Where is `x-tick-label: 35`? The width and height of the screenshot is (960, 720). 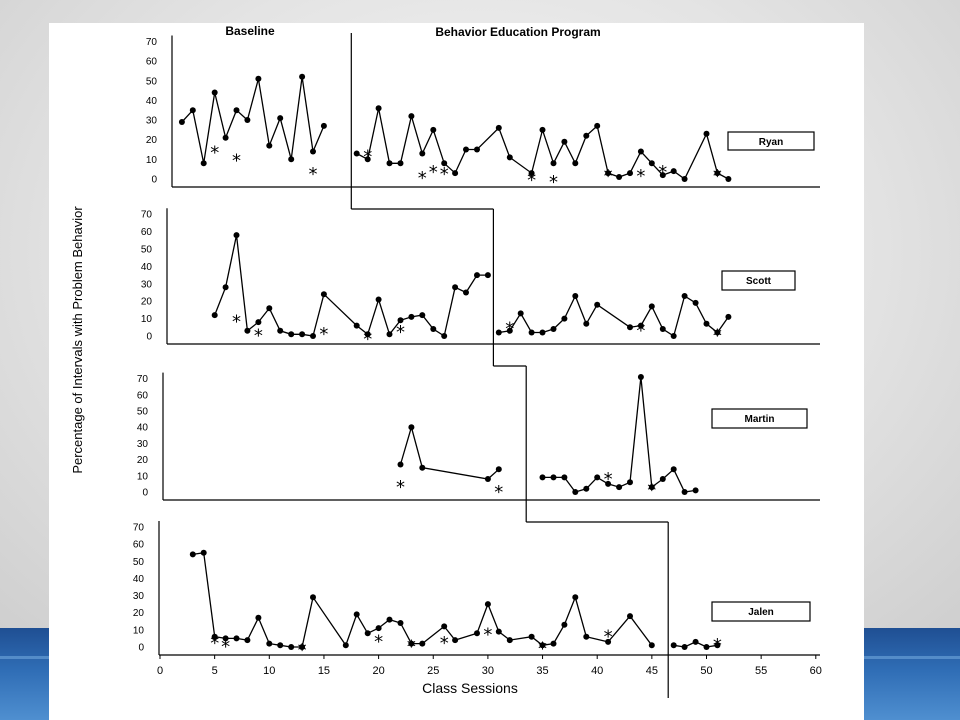 x-tick-label: 35 is located at coordinates (542, 671).